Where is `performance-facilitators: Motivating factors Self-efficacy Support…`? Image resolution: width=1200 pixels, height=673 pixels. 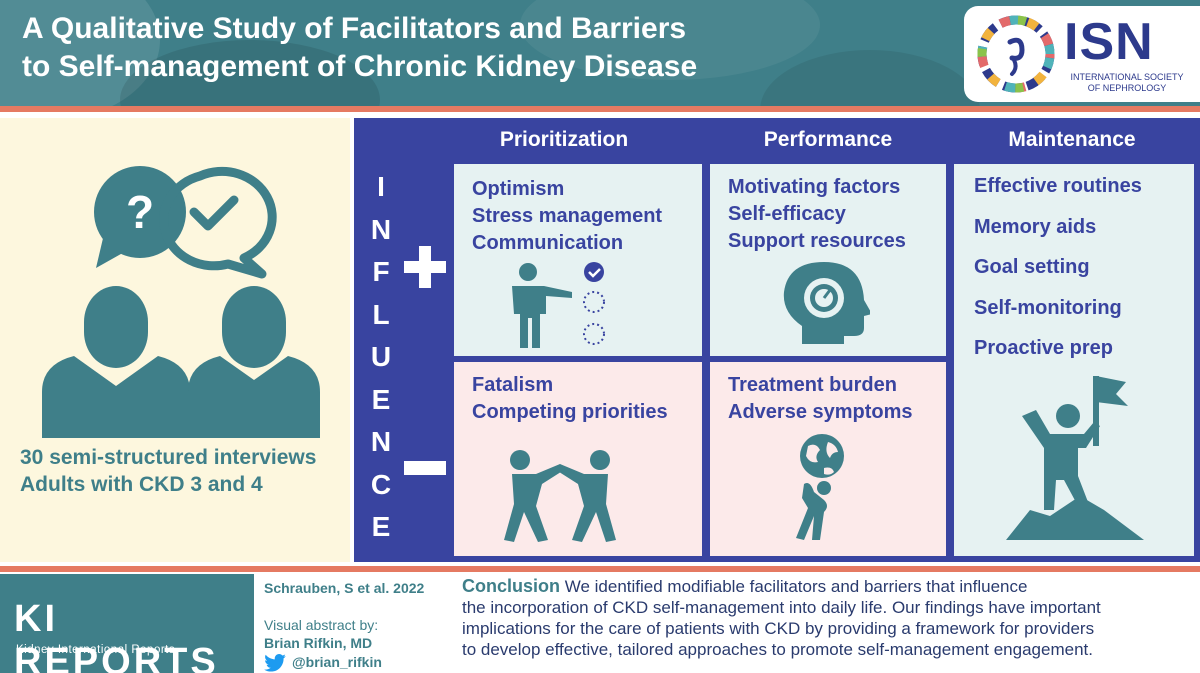
performance-facilitators: Motivating factors Self-efficacy Support… is located at coordinates (828, 260).